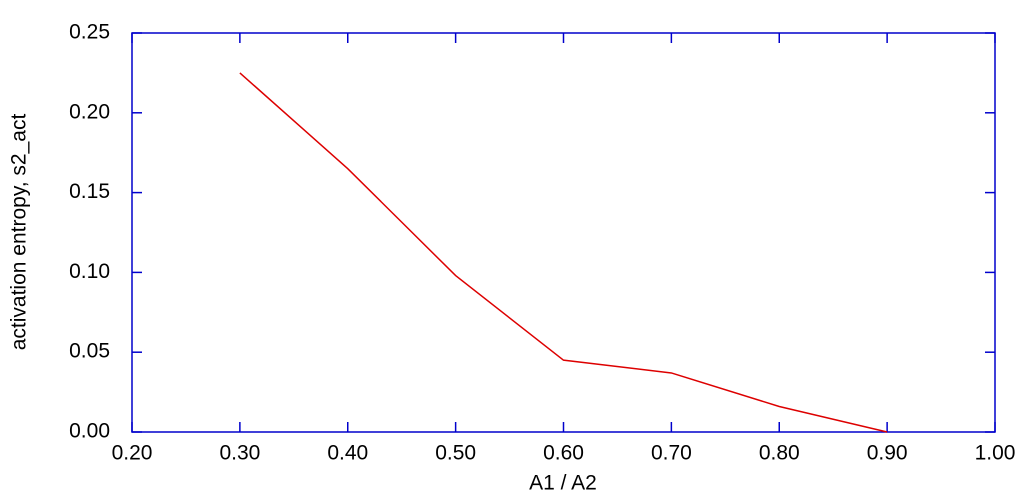 The height and width of the screenshot is (502, 1024). I want to click on x-axis-label: A1 / A2, so click(563, 483).